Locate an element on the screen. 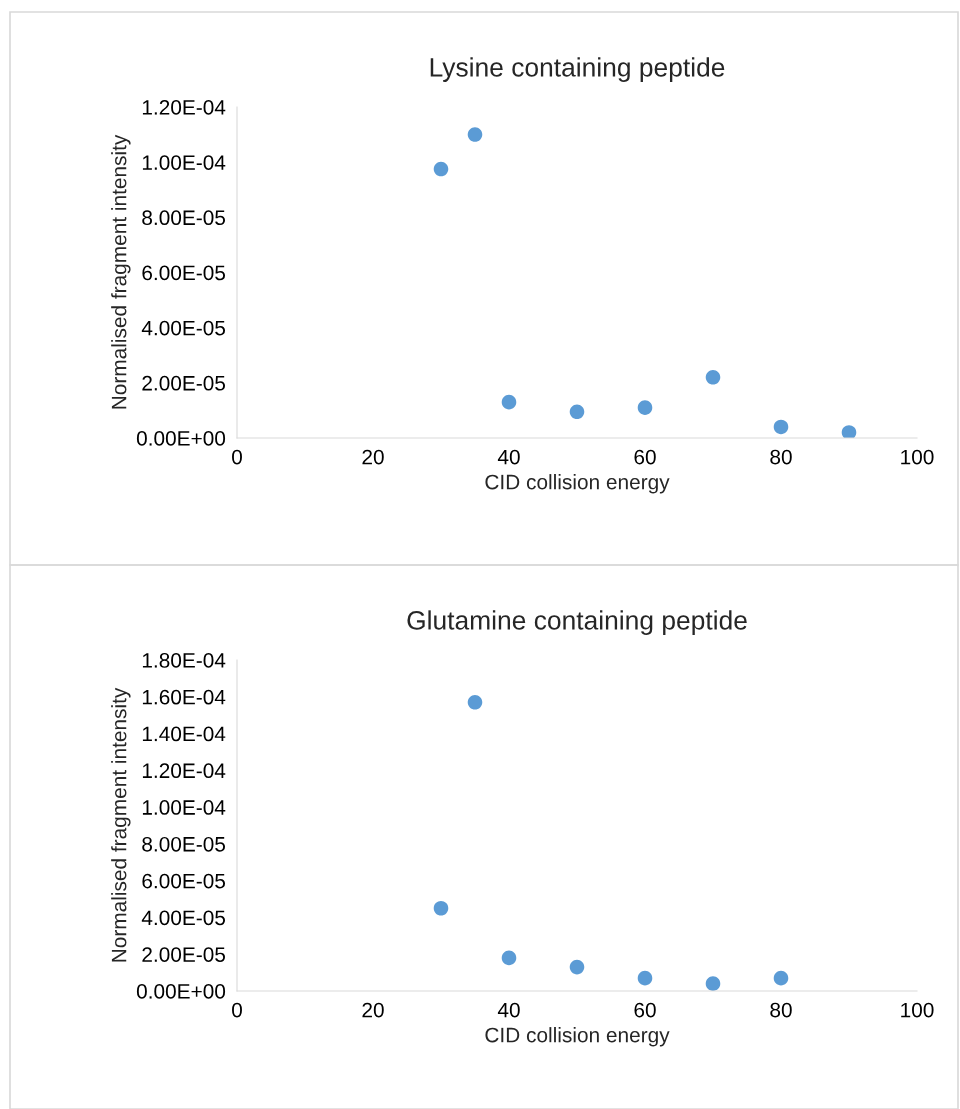 This screenshot has width=960, height=1109. y-tick-label: 1.40E-04 is located at coordinates (184, 734).